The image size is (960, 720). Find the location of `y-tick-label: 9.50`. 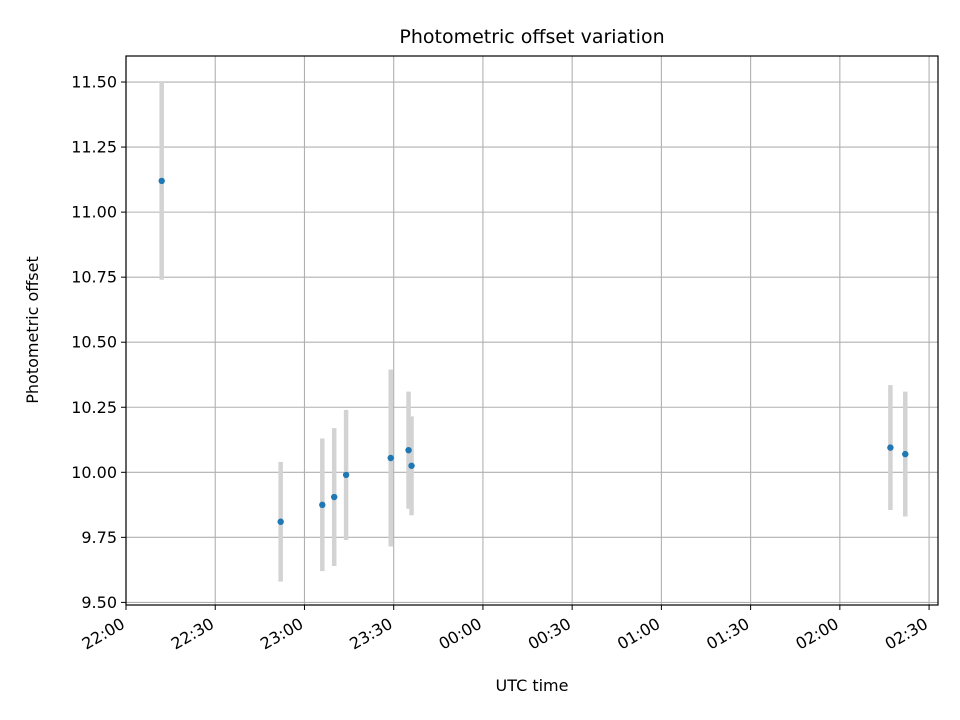

y-tick-label: 9.50 is located at coordinates (99, 602).